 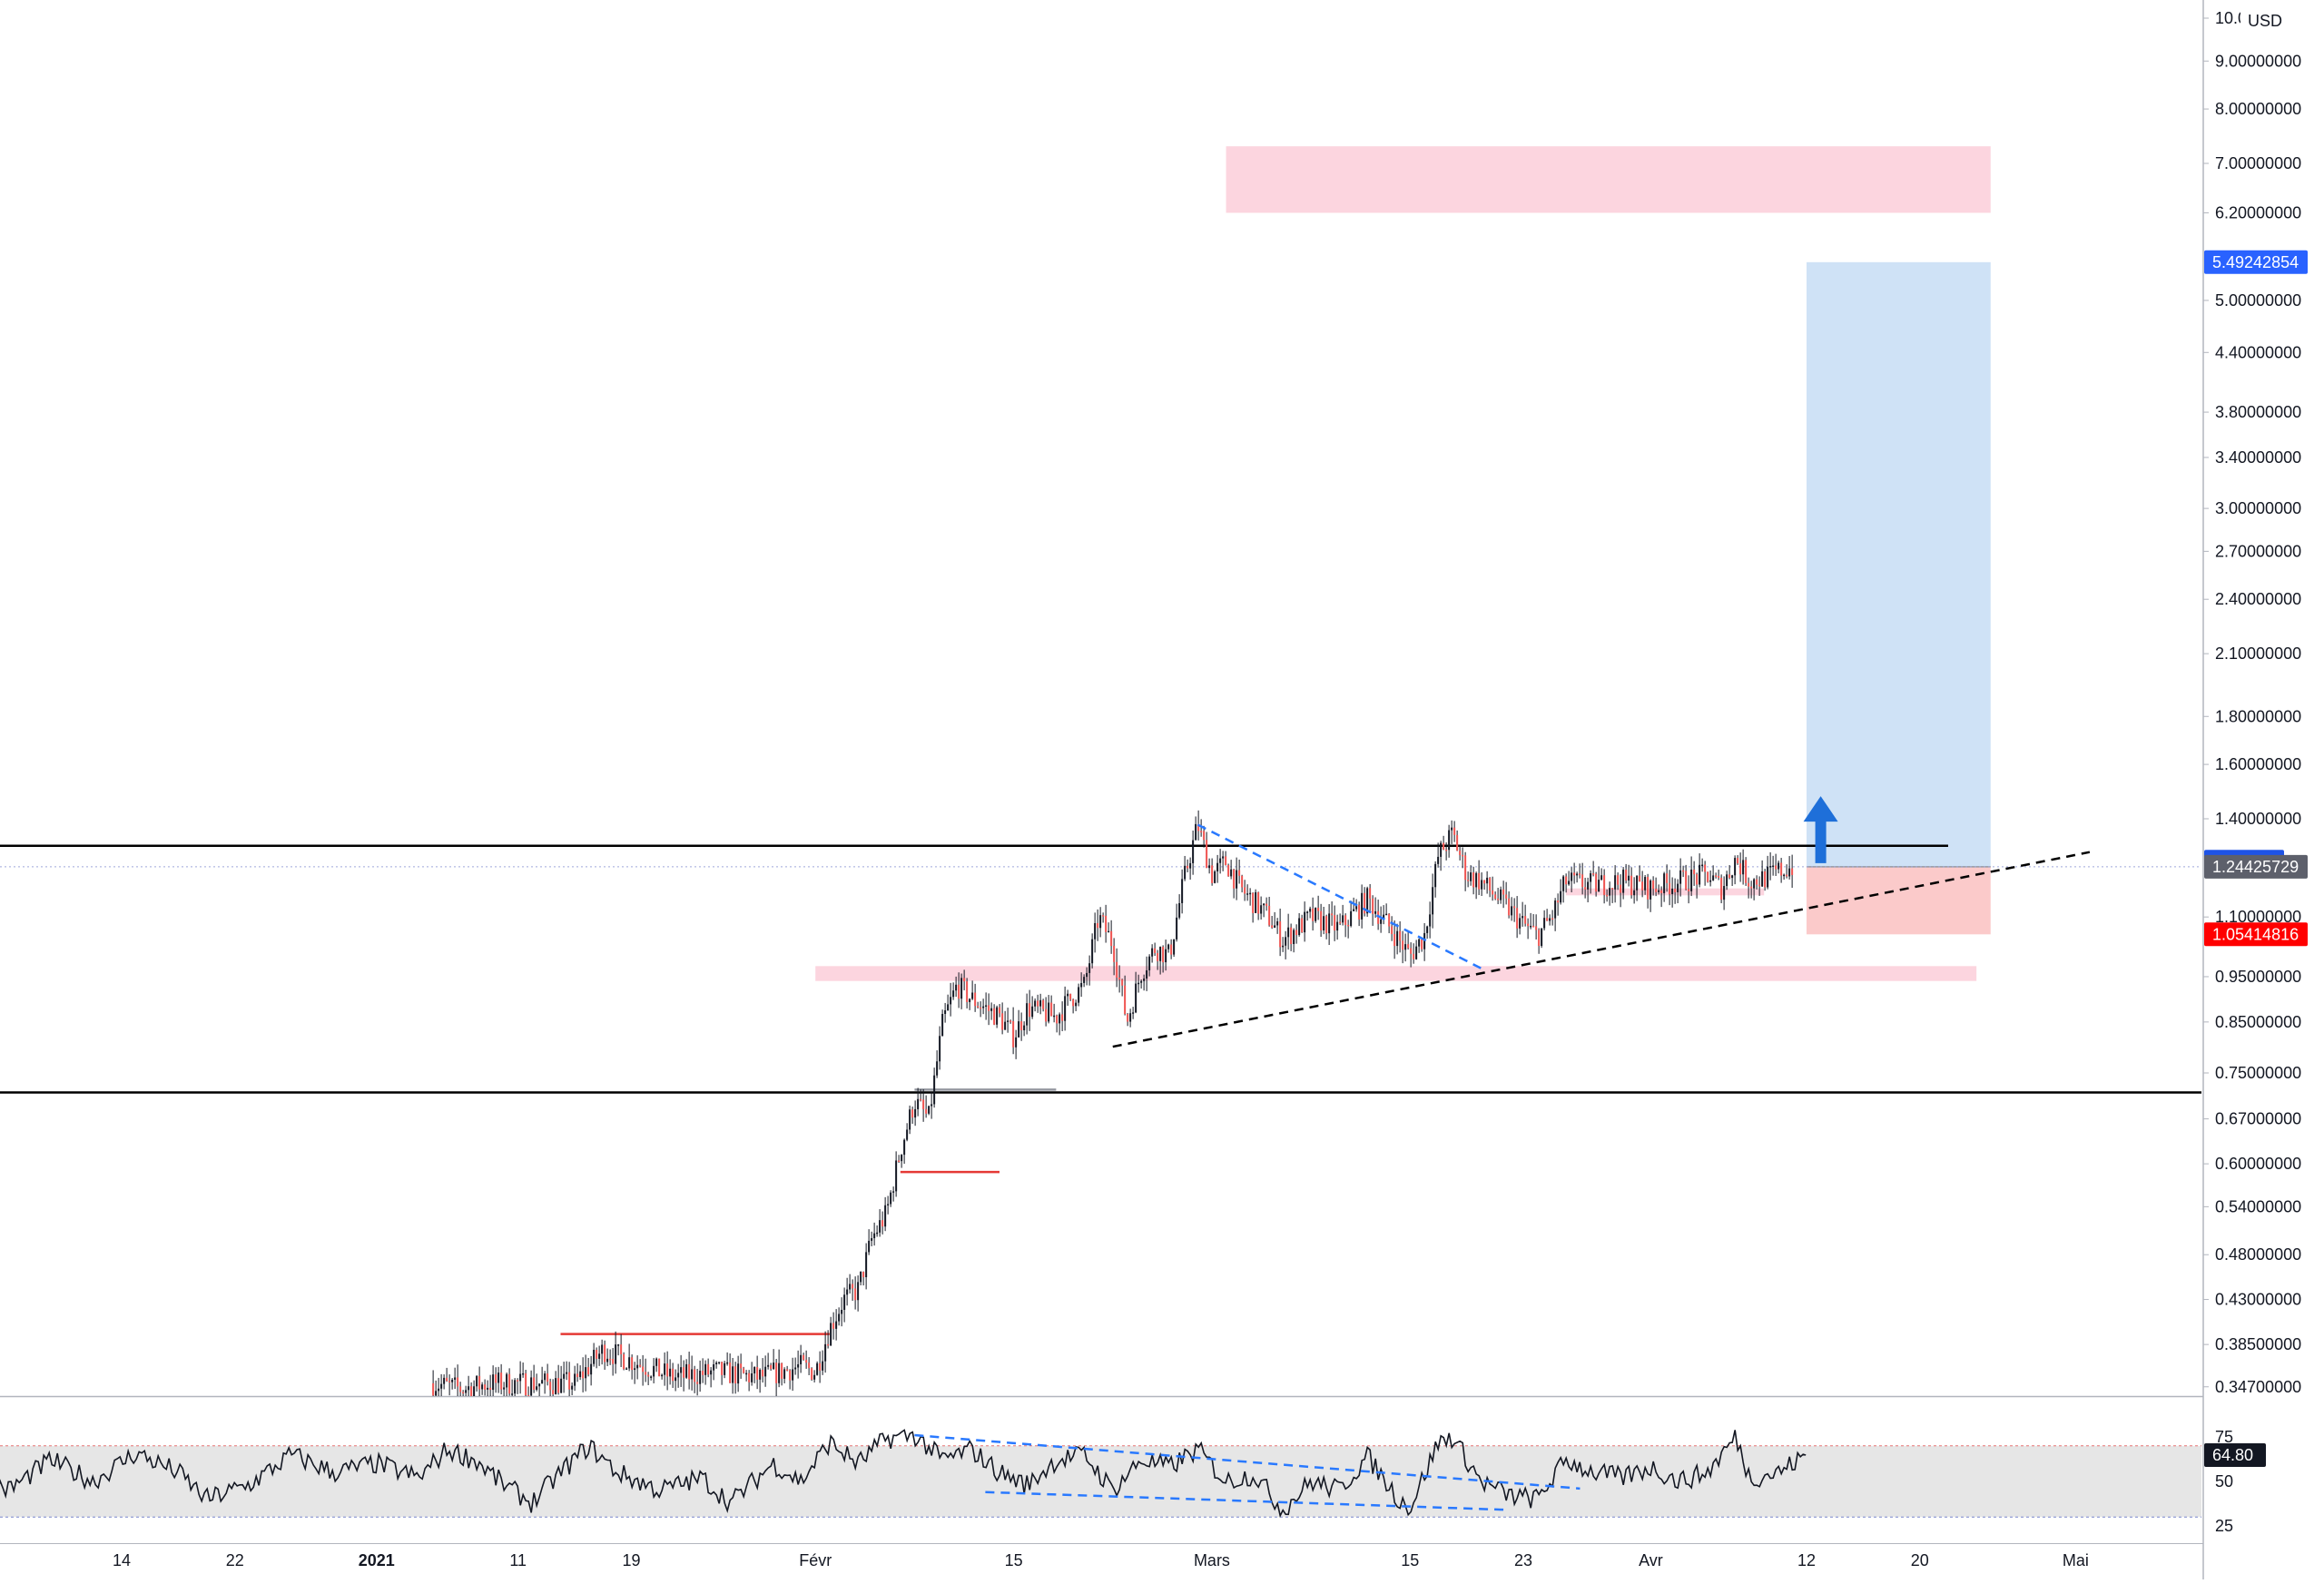 I want to click on y-tick-label-16: 1.10000000, so click(x=2258, y=917).